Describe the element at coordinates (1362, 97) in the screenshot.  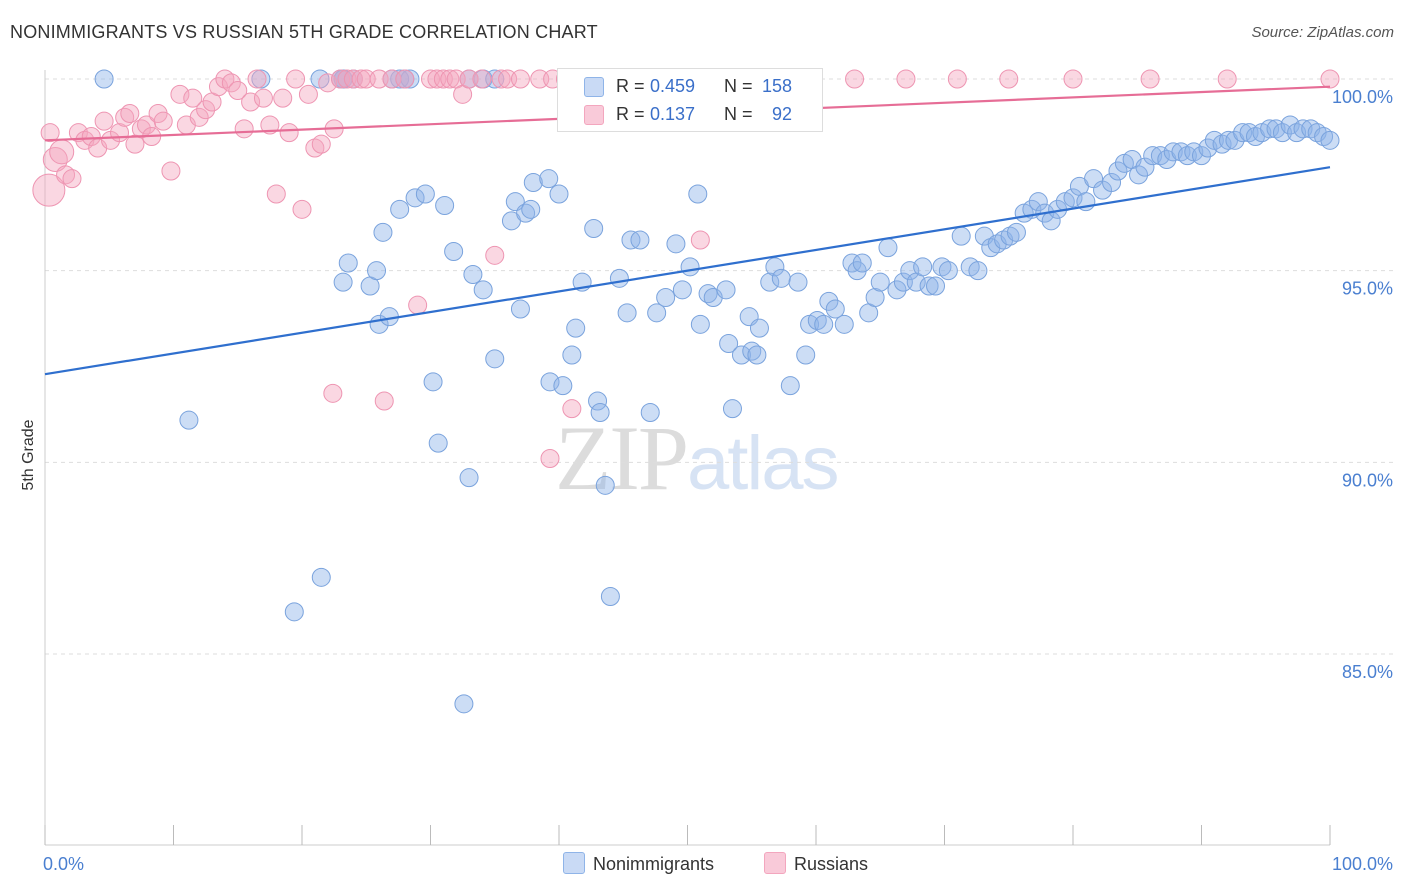
I see `y-tick-label: 100.0%` at that location.